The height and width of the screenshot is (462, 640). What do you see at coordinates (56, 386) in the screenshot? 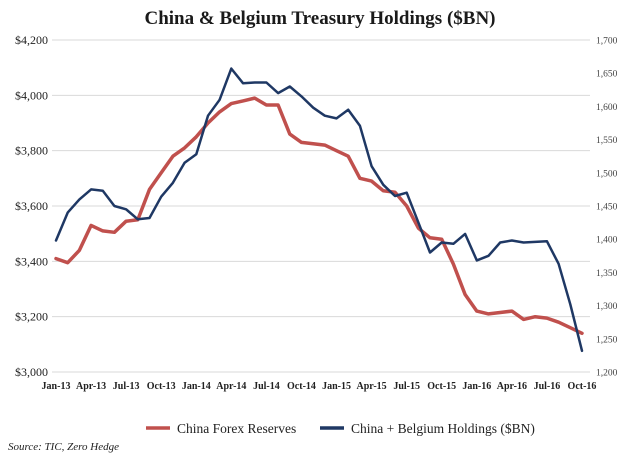
I see `x-tick-label: Jan-13` at bounding box center [56, 386].